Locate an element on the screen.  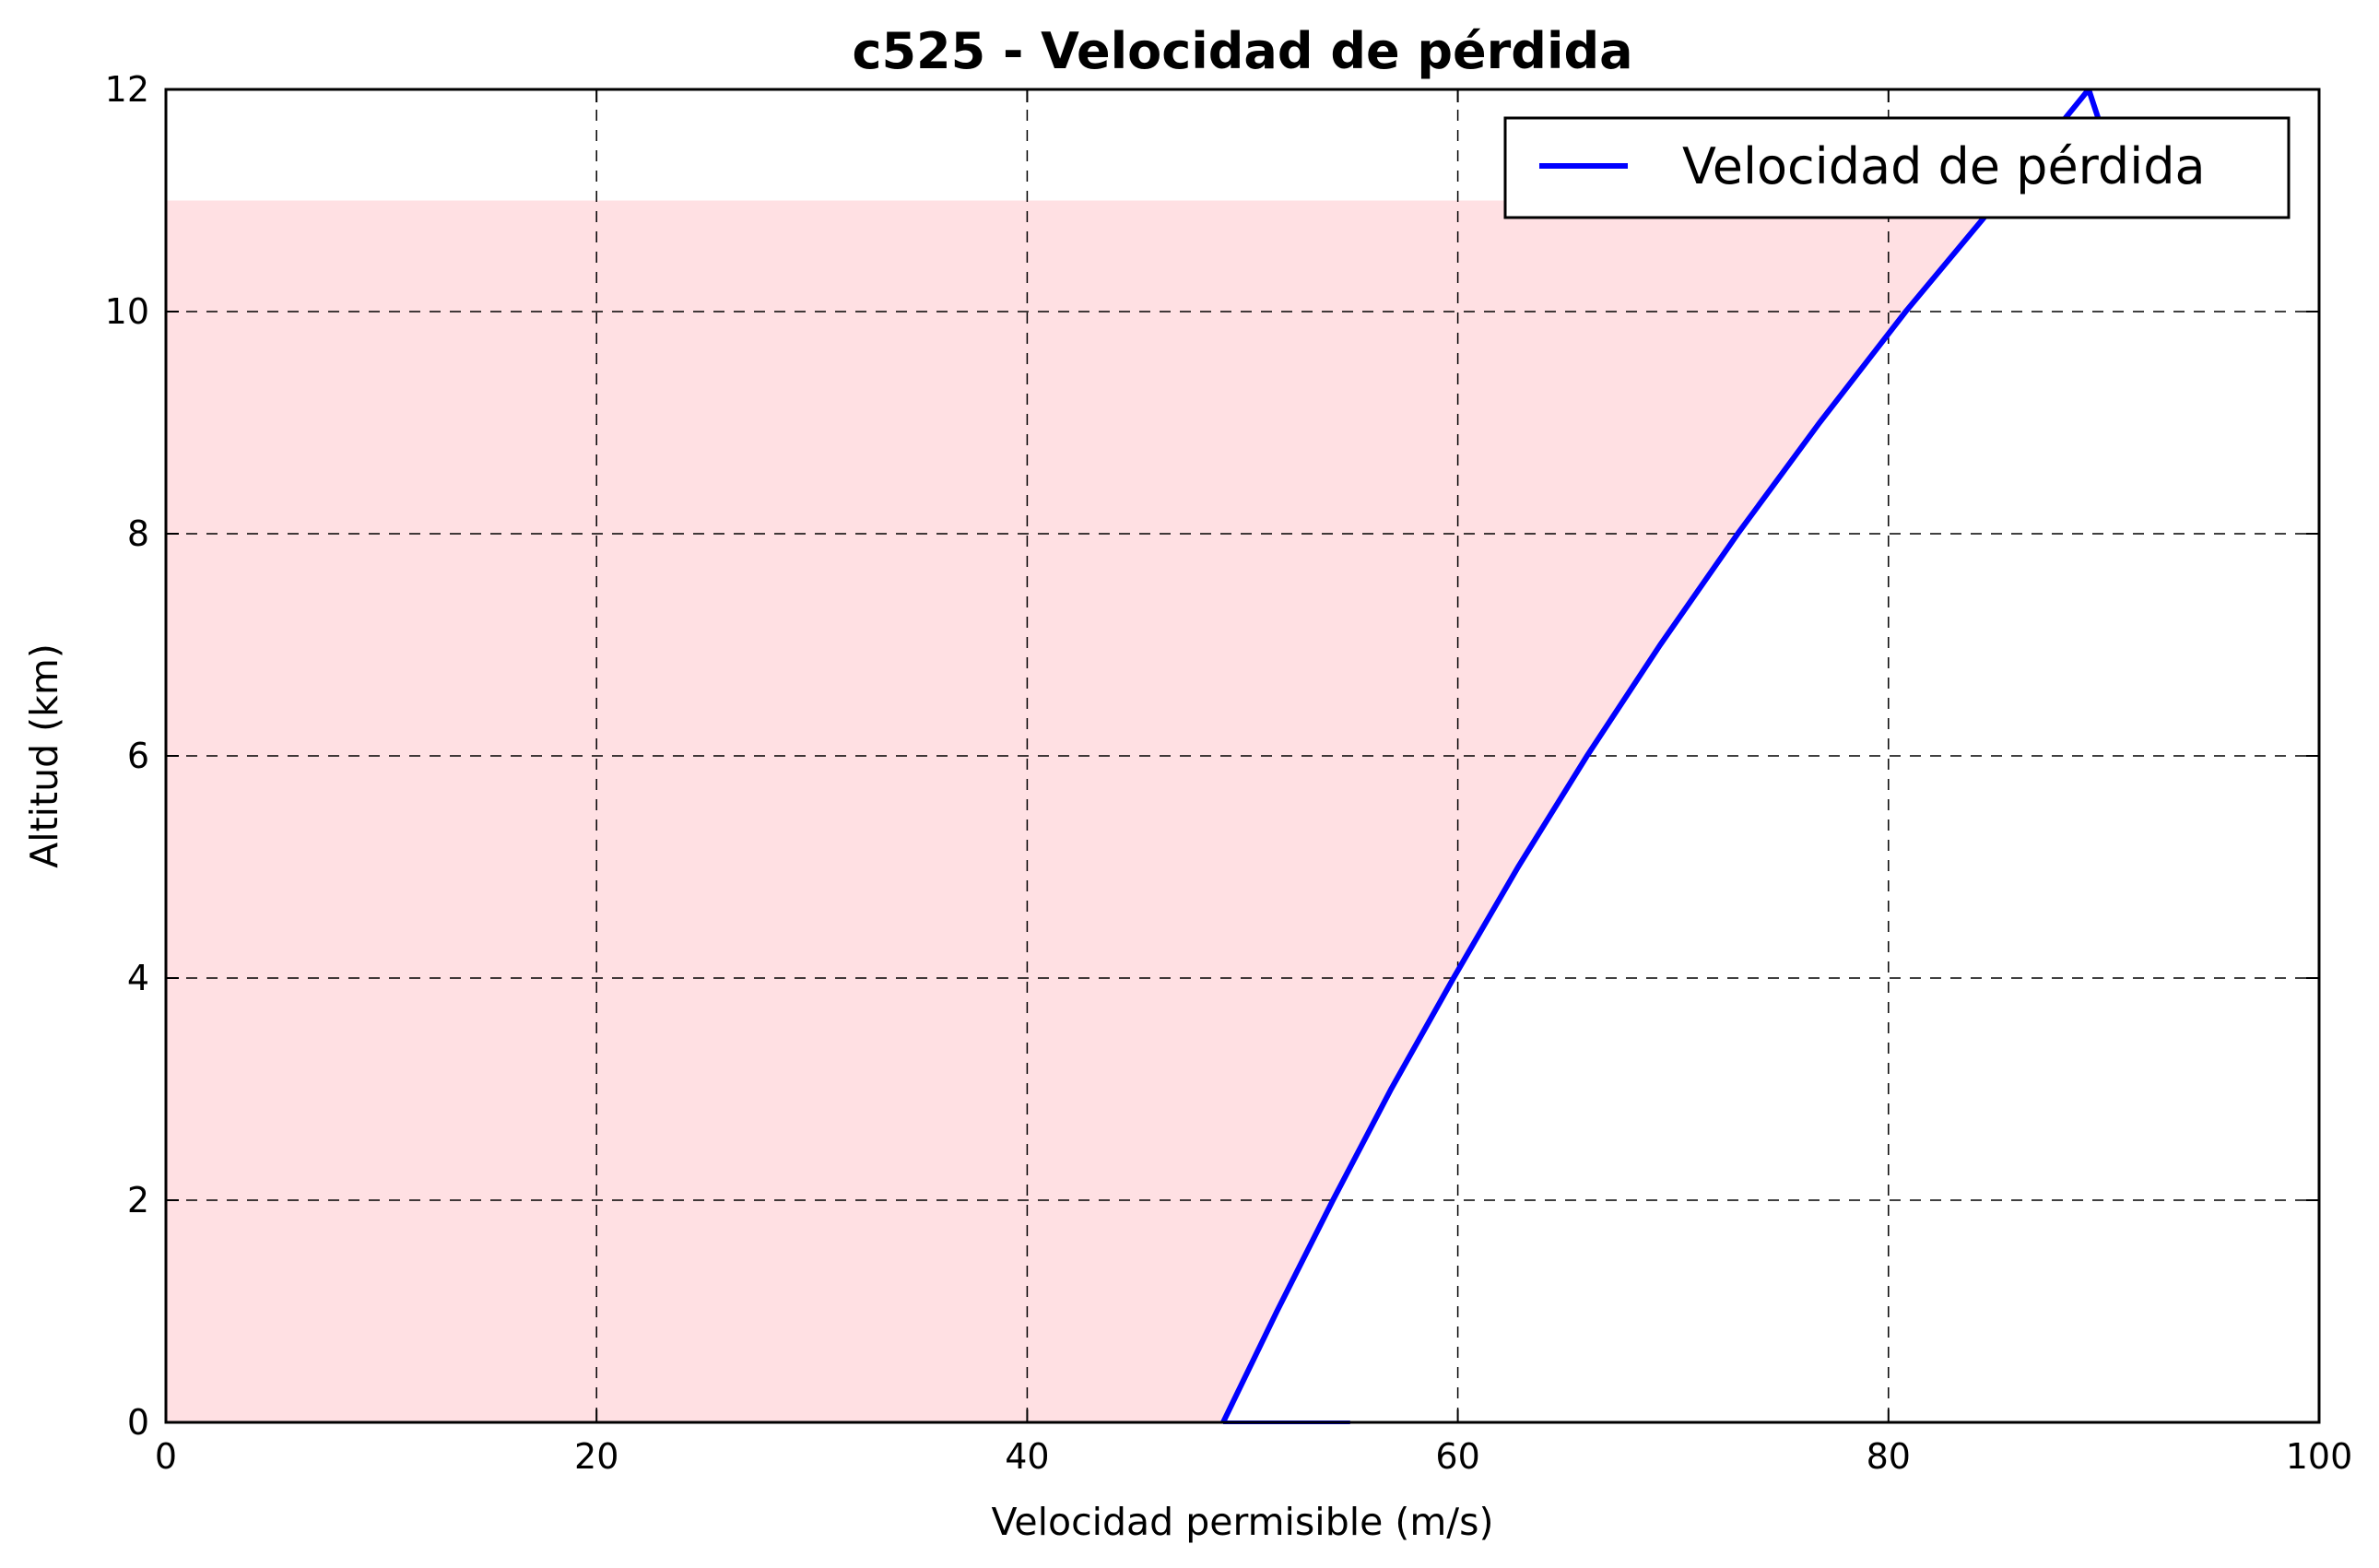
chart-title: c525 - Velocidad de pérdida is located at coordinates (1242, 51).